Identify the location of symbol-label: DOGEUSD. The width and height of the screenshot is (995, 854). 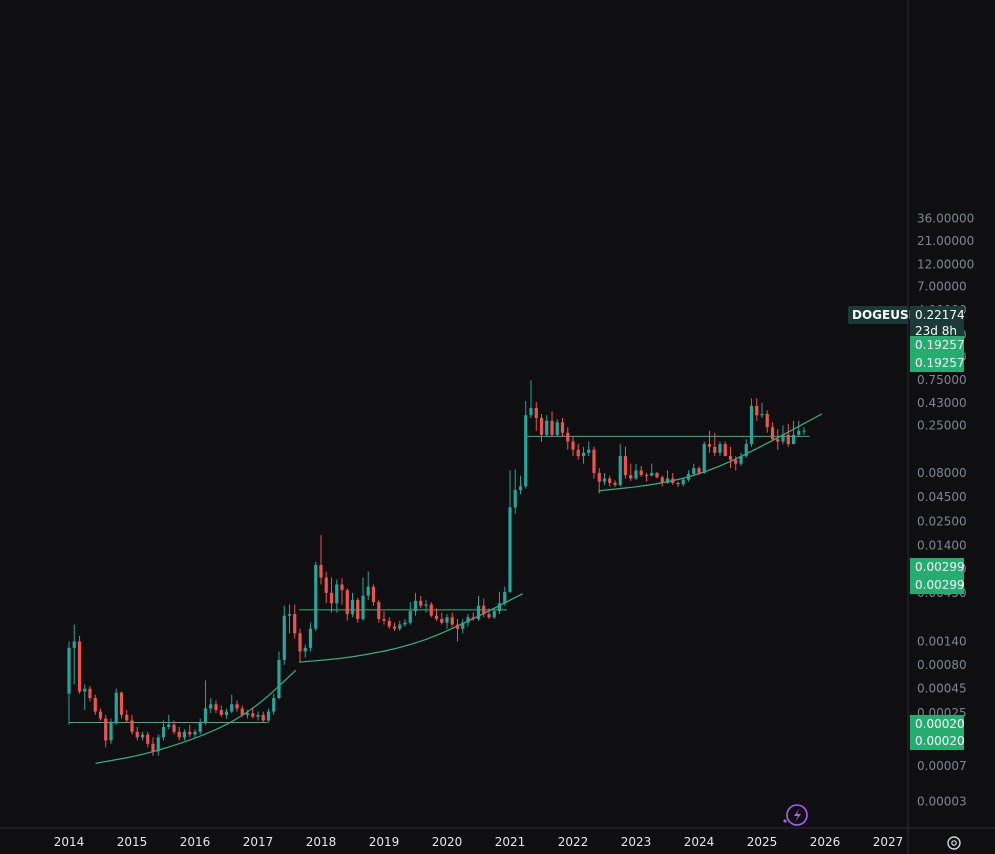
(885, 315).